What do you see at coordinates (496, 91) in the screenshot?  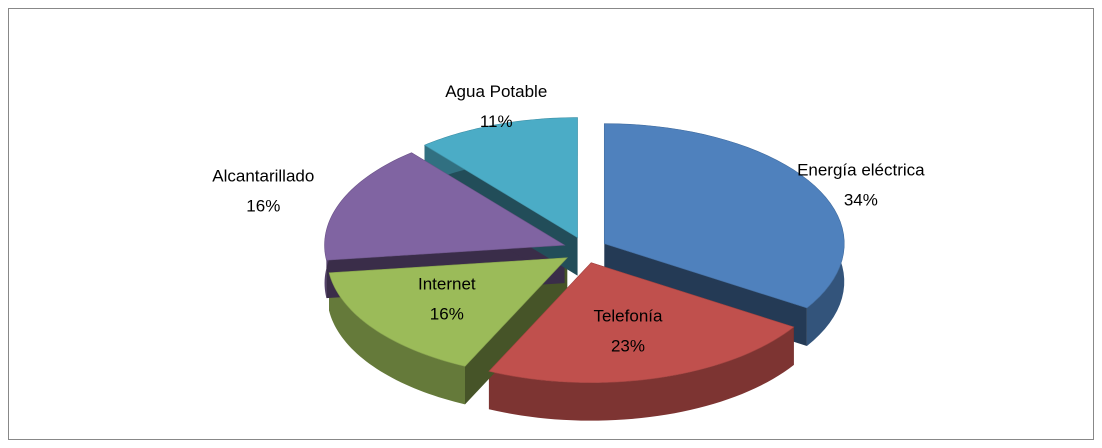 I see `slice-label: Agua Potable` at bounding box center [496, 91].